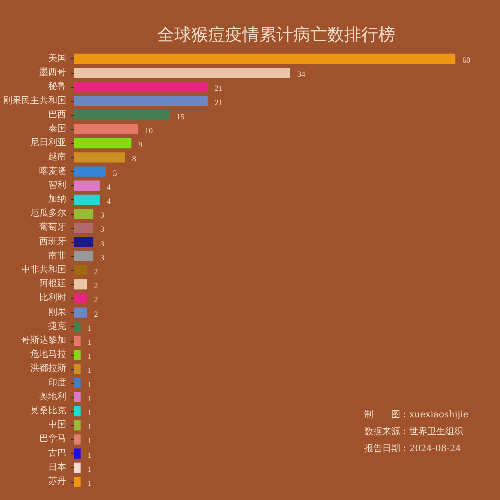  Describe the element at coordinates (149, 131) in the screenshot. I see `data-label: 10` at that location.